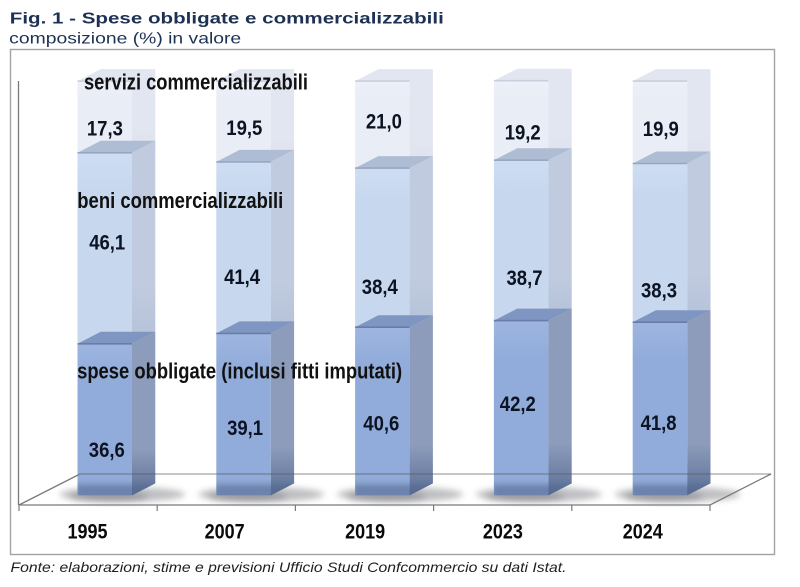 The width and height of the screenshot is (800, 587). Describe the element at coordinates (88, 532) in the screenshot. I see `svg-text: 1995` at that location.